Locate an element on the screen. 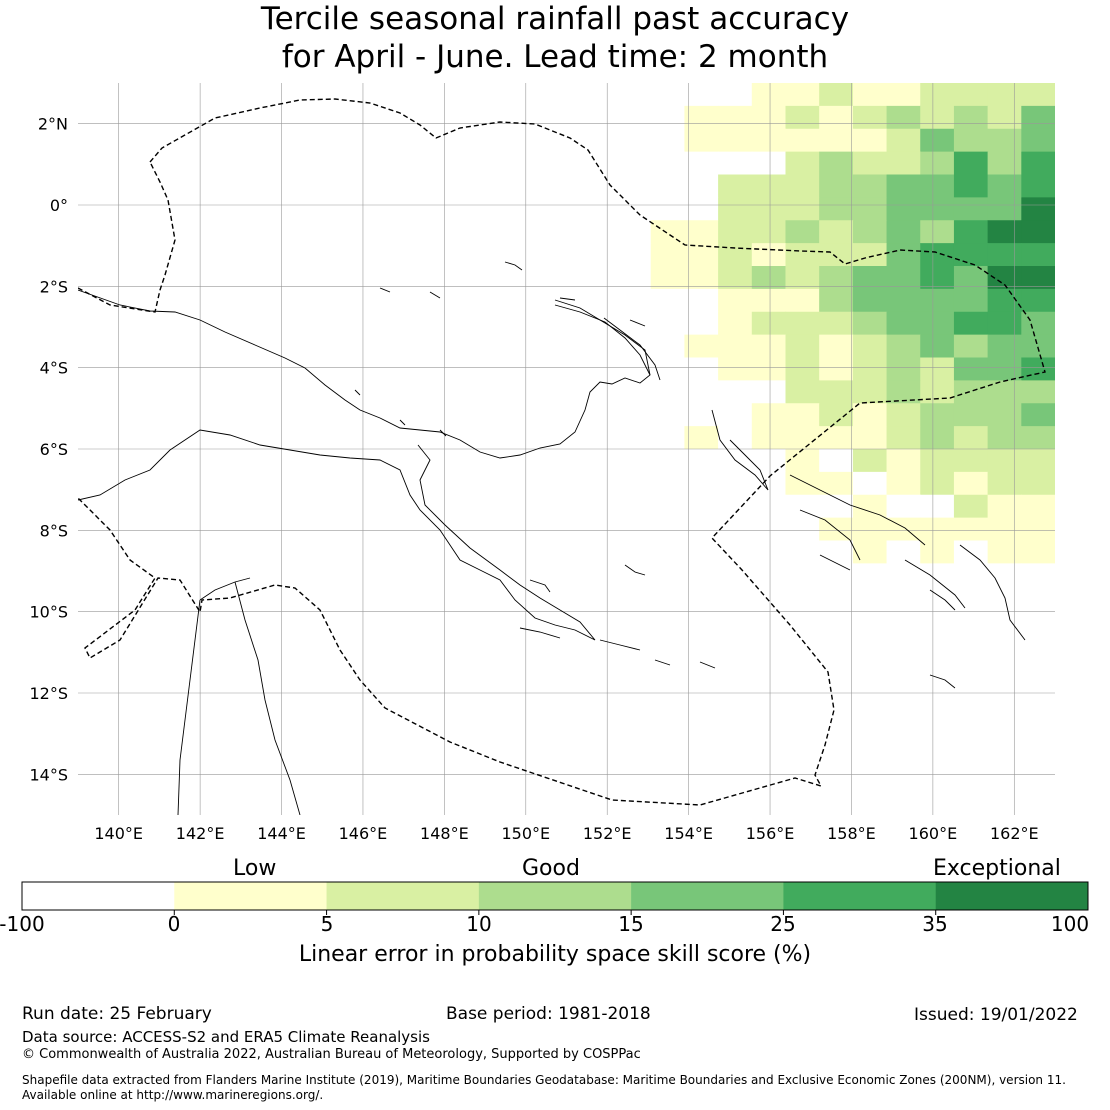  longitude-label: 144°E is located at coordinates (281, 833).